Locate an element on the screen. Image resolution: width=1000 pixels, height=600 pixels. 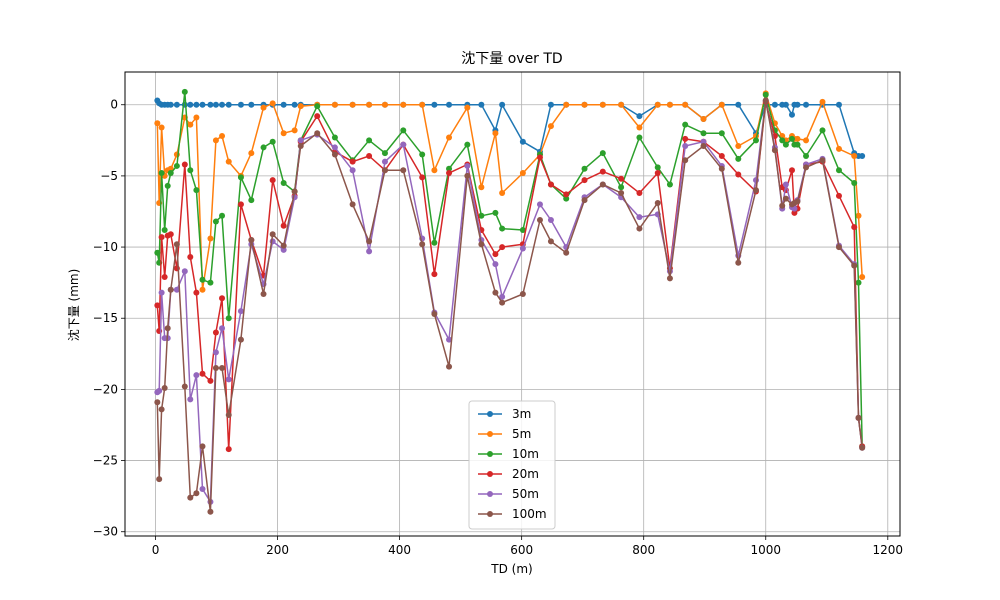
x-tick-label: 0 is located at coordinates (156, 550).